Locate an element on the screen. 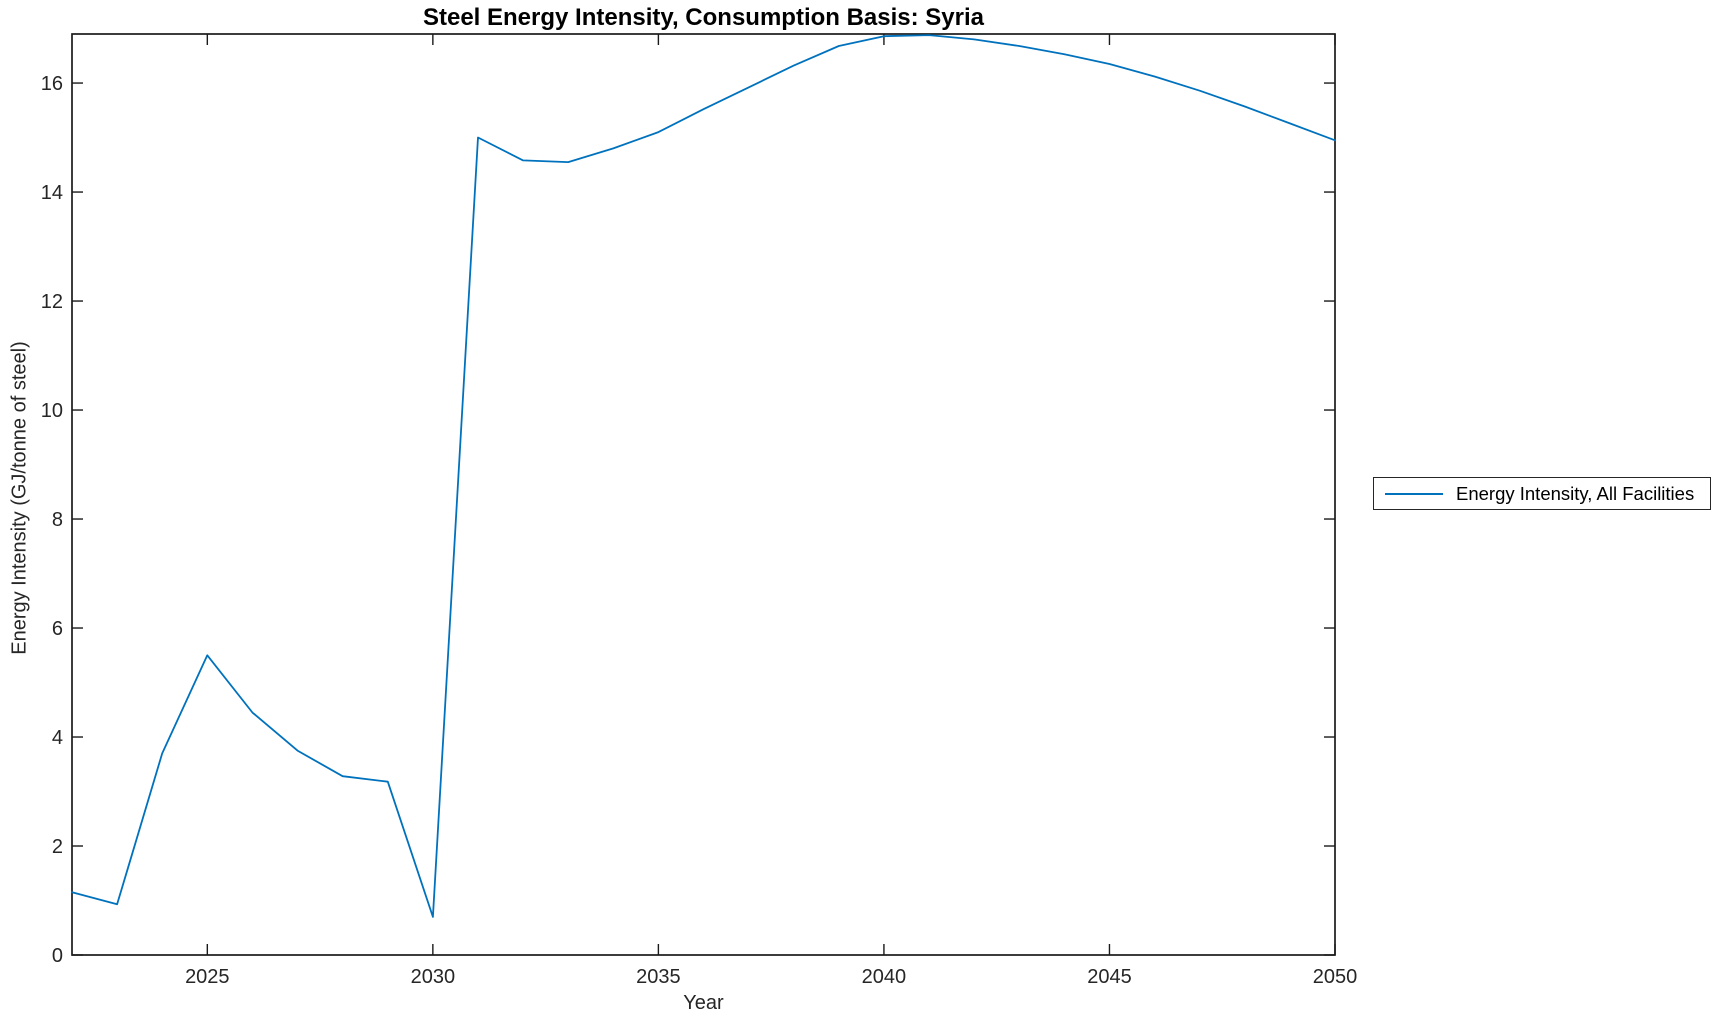 The height and width of the screenshot is (1021, 1715). y-tick-label: 16 is located at coordinates (52, 84).